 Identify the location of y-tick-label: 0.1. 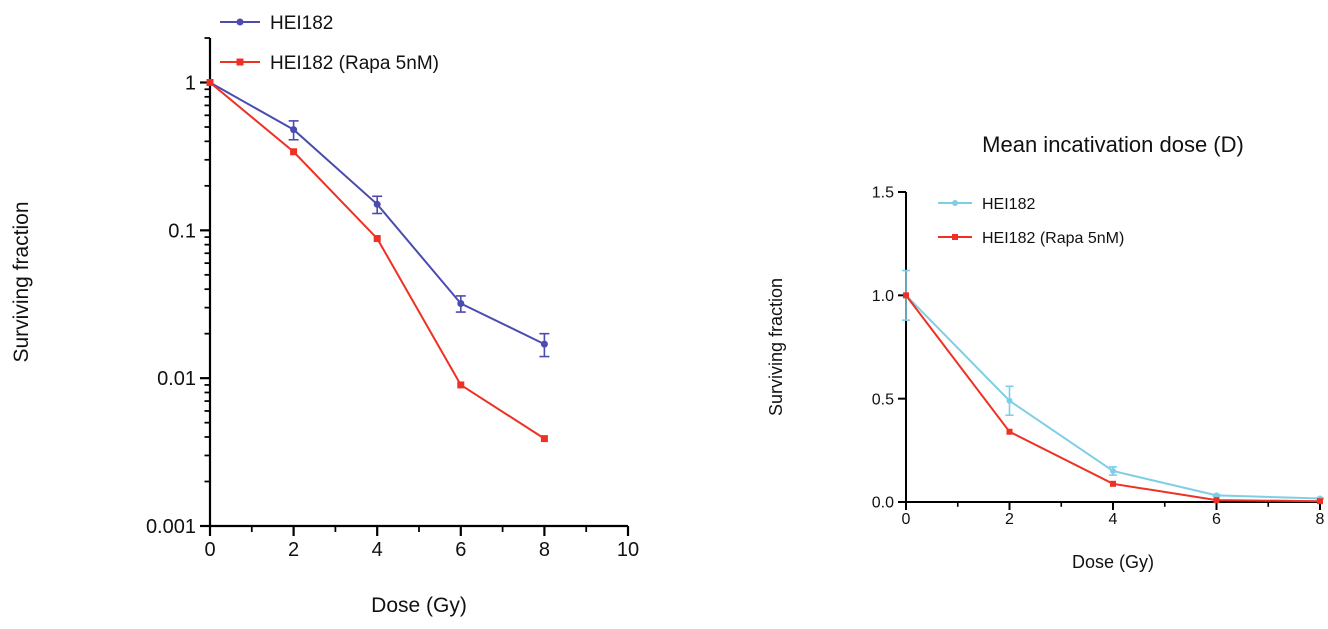
(182, 231).